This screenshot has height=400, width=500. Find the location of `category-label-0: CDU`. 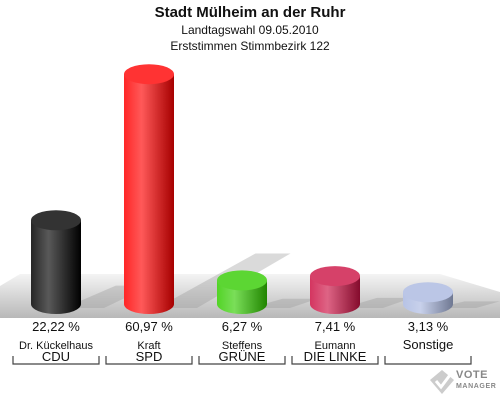

category-label-0: CDU is located at coordinates (56, 356).